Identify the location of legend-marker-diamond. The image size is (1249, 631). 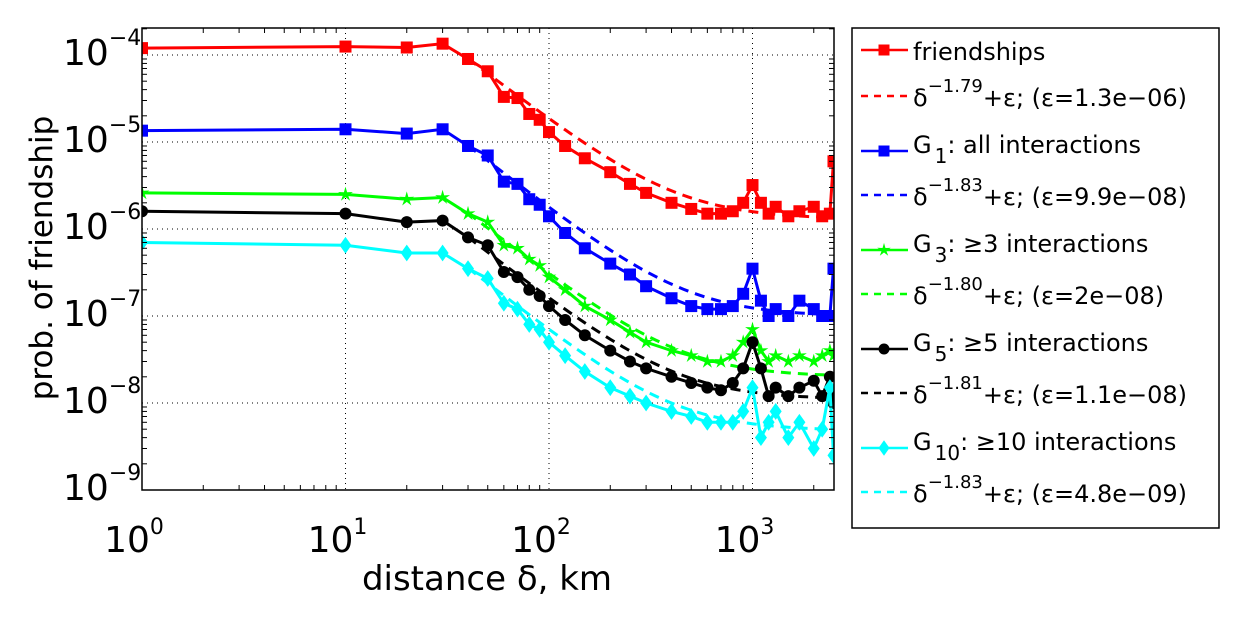
(884, 448).